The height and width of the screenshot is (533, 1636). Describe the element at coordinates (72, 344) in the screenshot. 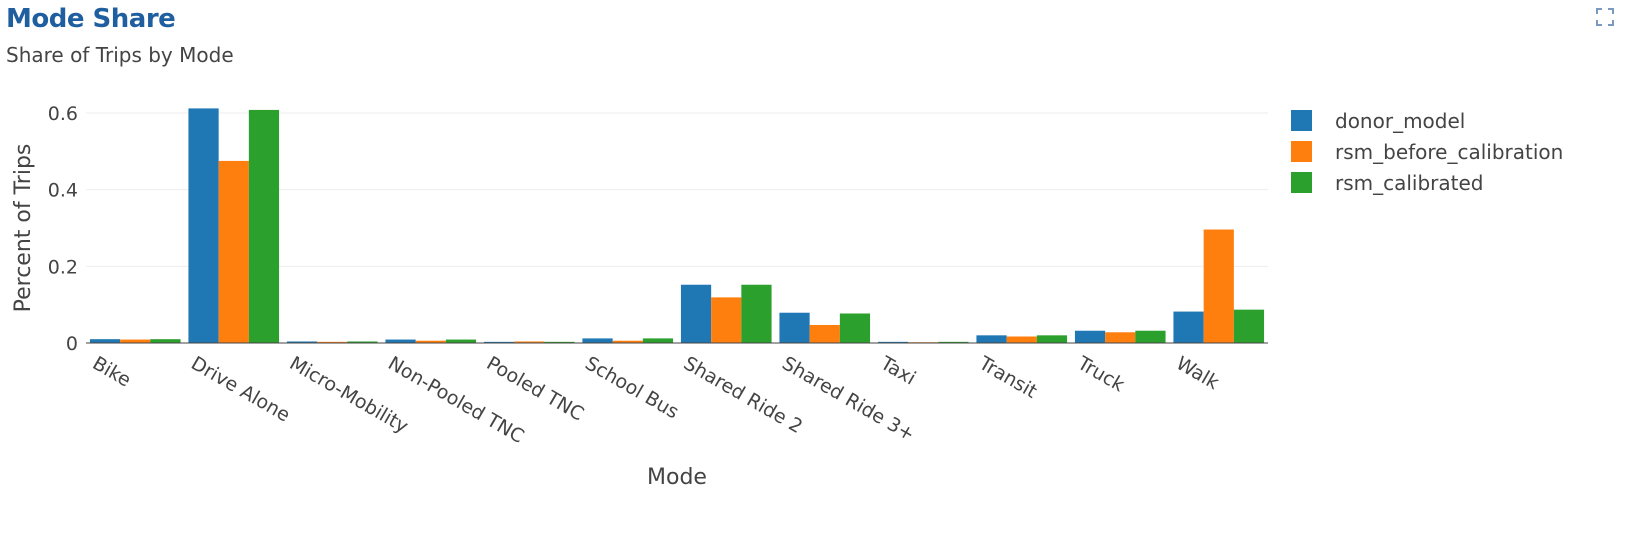

I see `y-tick-label: 0` at that location.